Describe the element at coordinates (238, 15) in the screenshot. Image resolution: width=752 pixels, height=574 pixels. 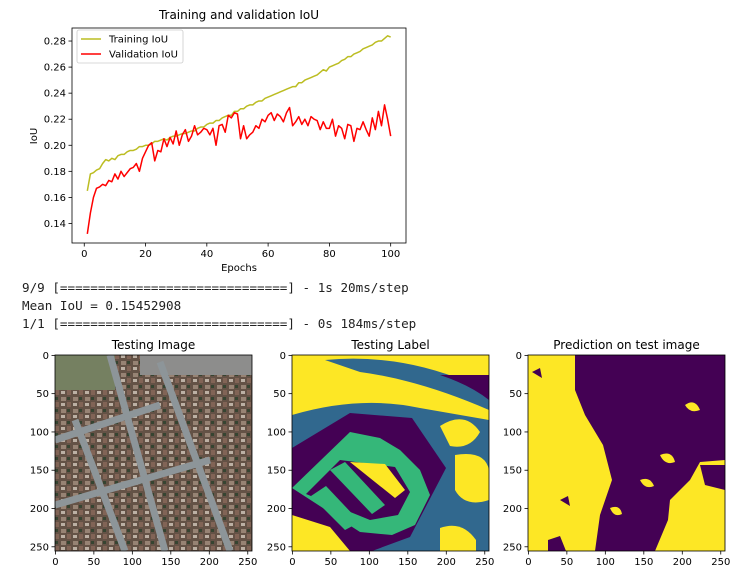
I see `chart-title: Training and validation IoU` at that location.